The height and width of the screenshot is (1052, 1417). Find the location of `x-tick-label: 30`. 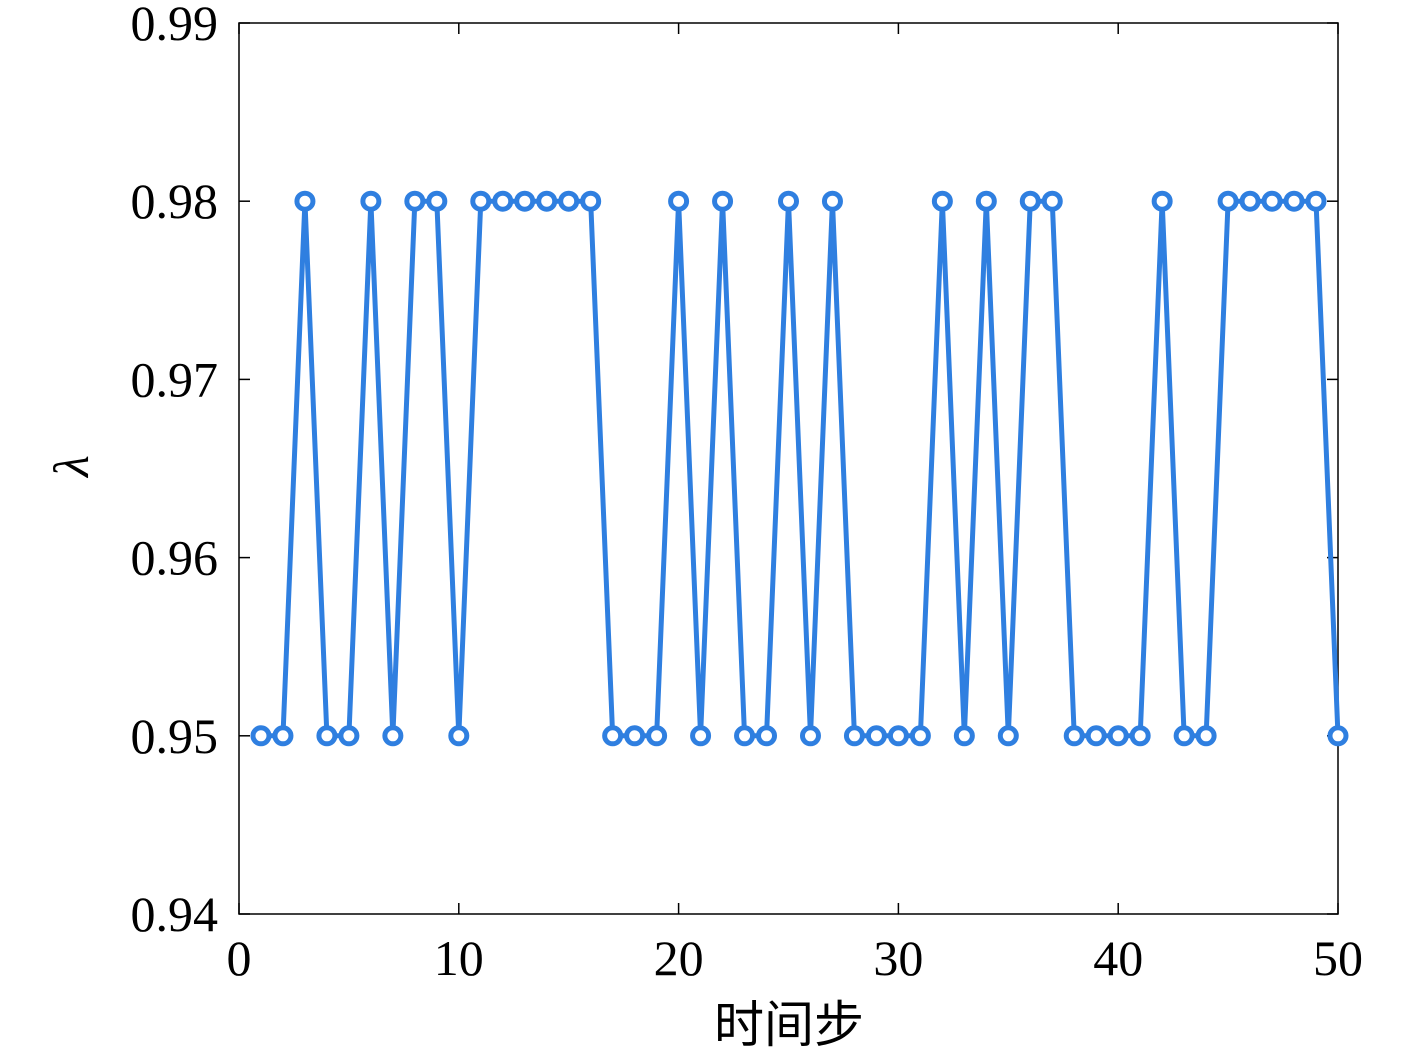

x-tick-label: 30 is located at coordinates (898, 958).